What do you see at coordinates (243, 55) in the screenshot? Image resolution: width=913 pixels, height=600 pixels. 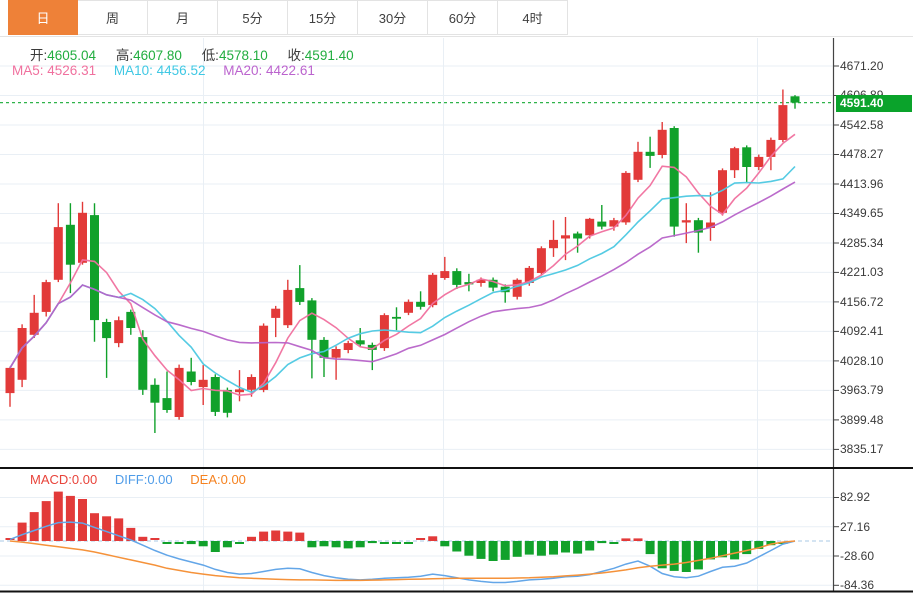 I see `low-value: 4578.10` at bounding box center [243, 55].